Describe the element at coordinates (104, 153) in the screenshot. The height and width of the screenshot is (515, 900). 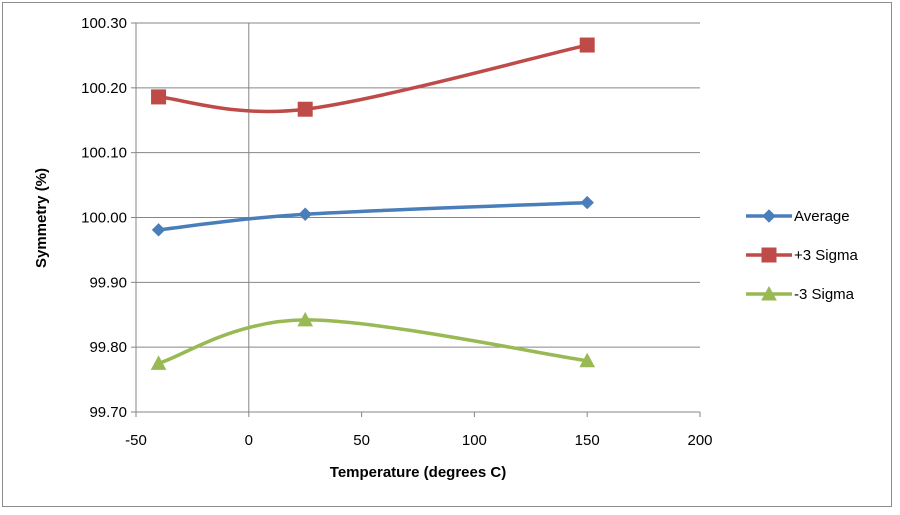
I see `y-tick-label: 100.10` at that location.